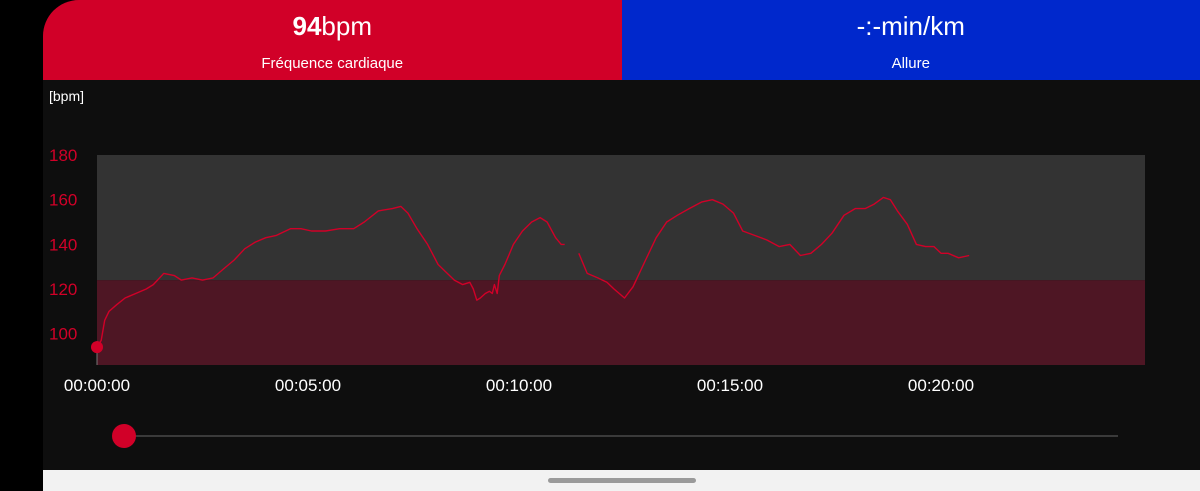 The image size is (1200, 491). I want to click on y-tick-label-100: 100, so click(63, 334).